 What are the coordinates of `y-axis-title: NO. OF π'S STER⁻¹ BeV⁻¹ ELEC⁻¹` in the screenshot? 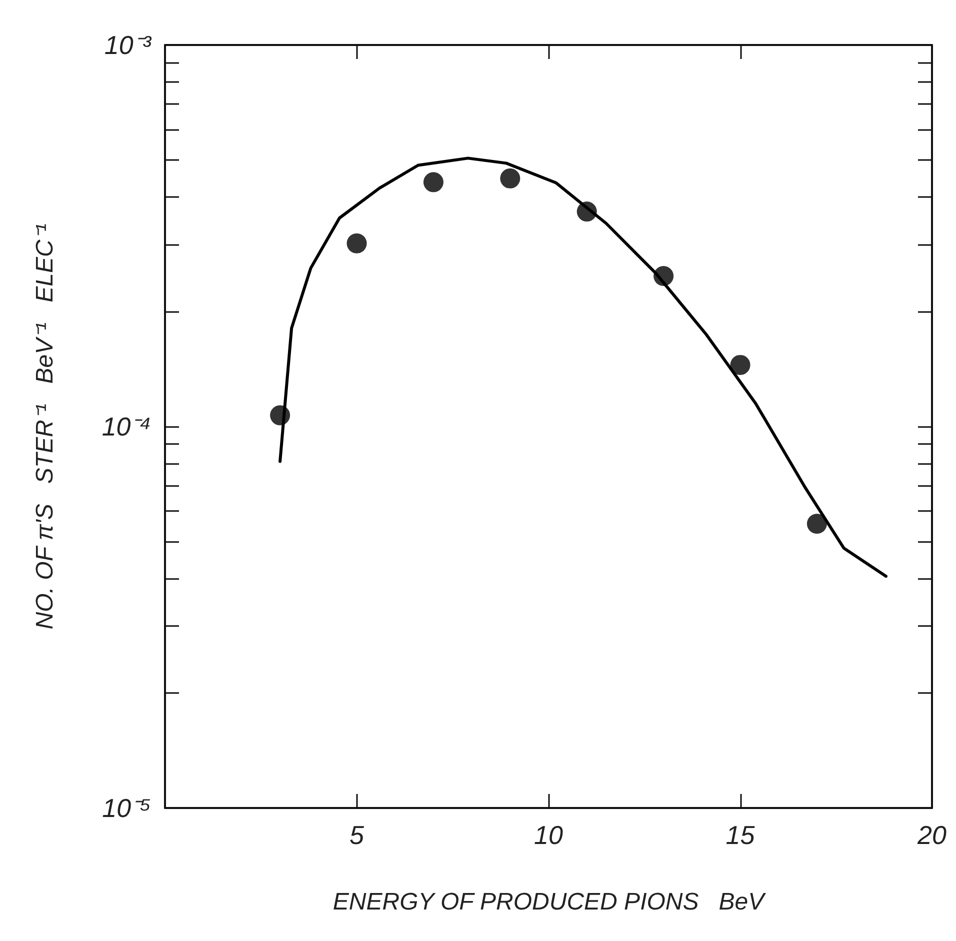 It's located at (45, 427).